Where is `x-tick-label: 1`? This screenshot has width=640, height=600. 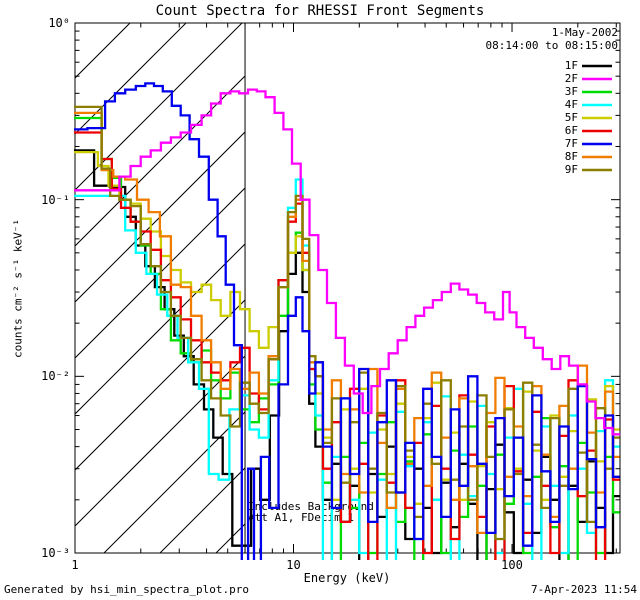
x-tick-label: 1 is located at coordinates (75, 565).